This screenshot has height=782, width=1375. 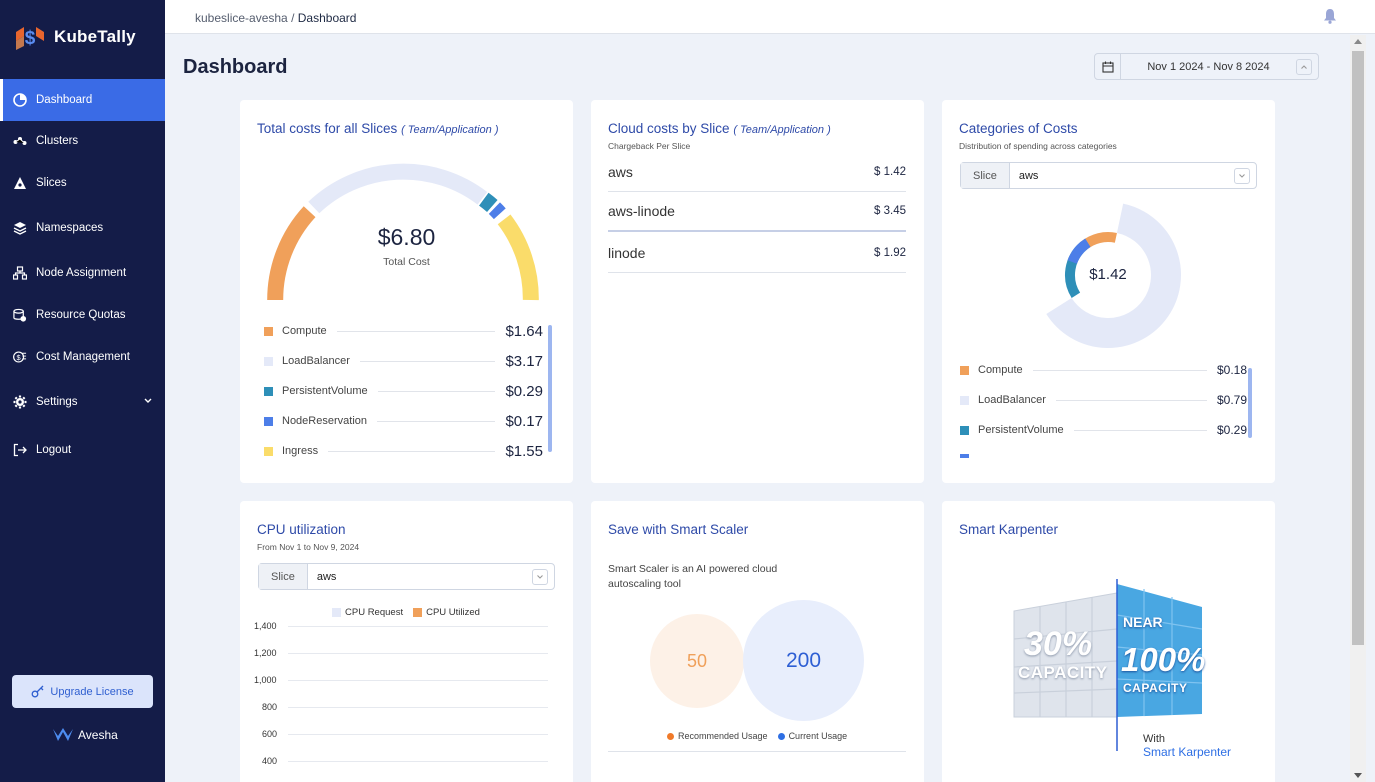 What do you see at coordinates (20, 100) in the screenshot?
I see `pie-chart-icon` at bounding box center [20, 100].